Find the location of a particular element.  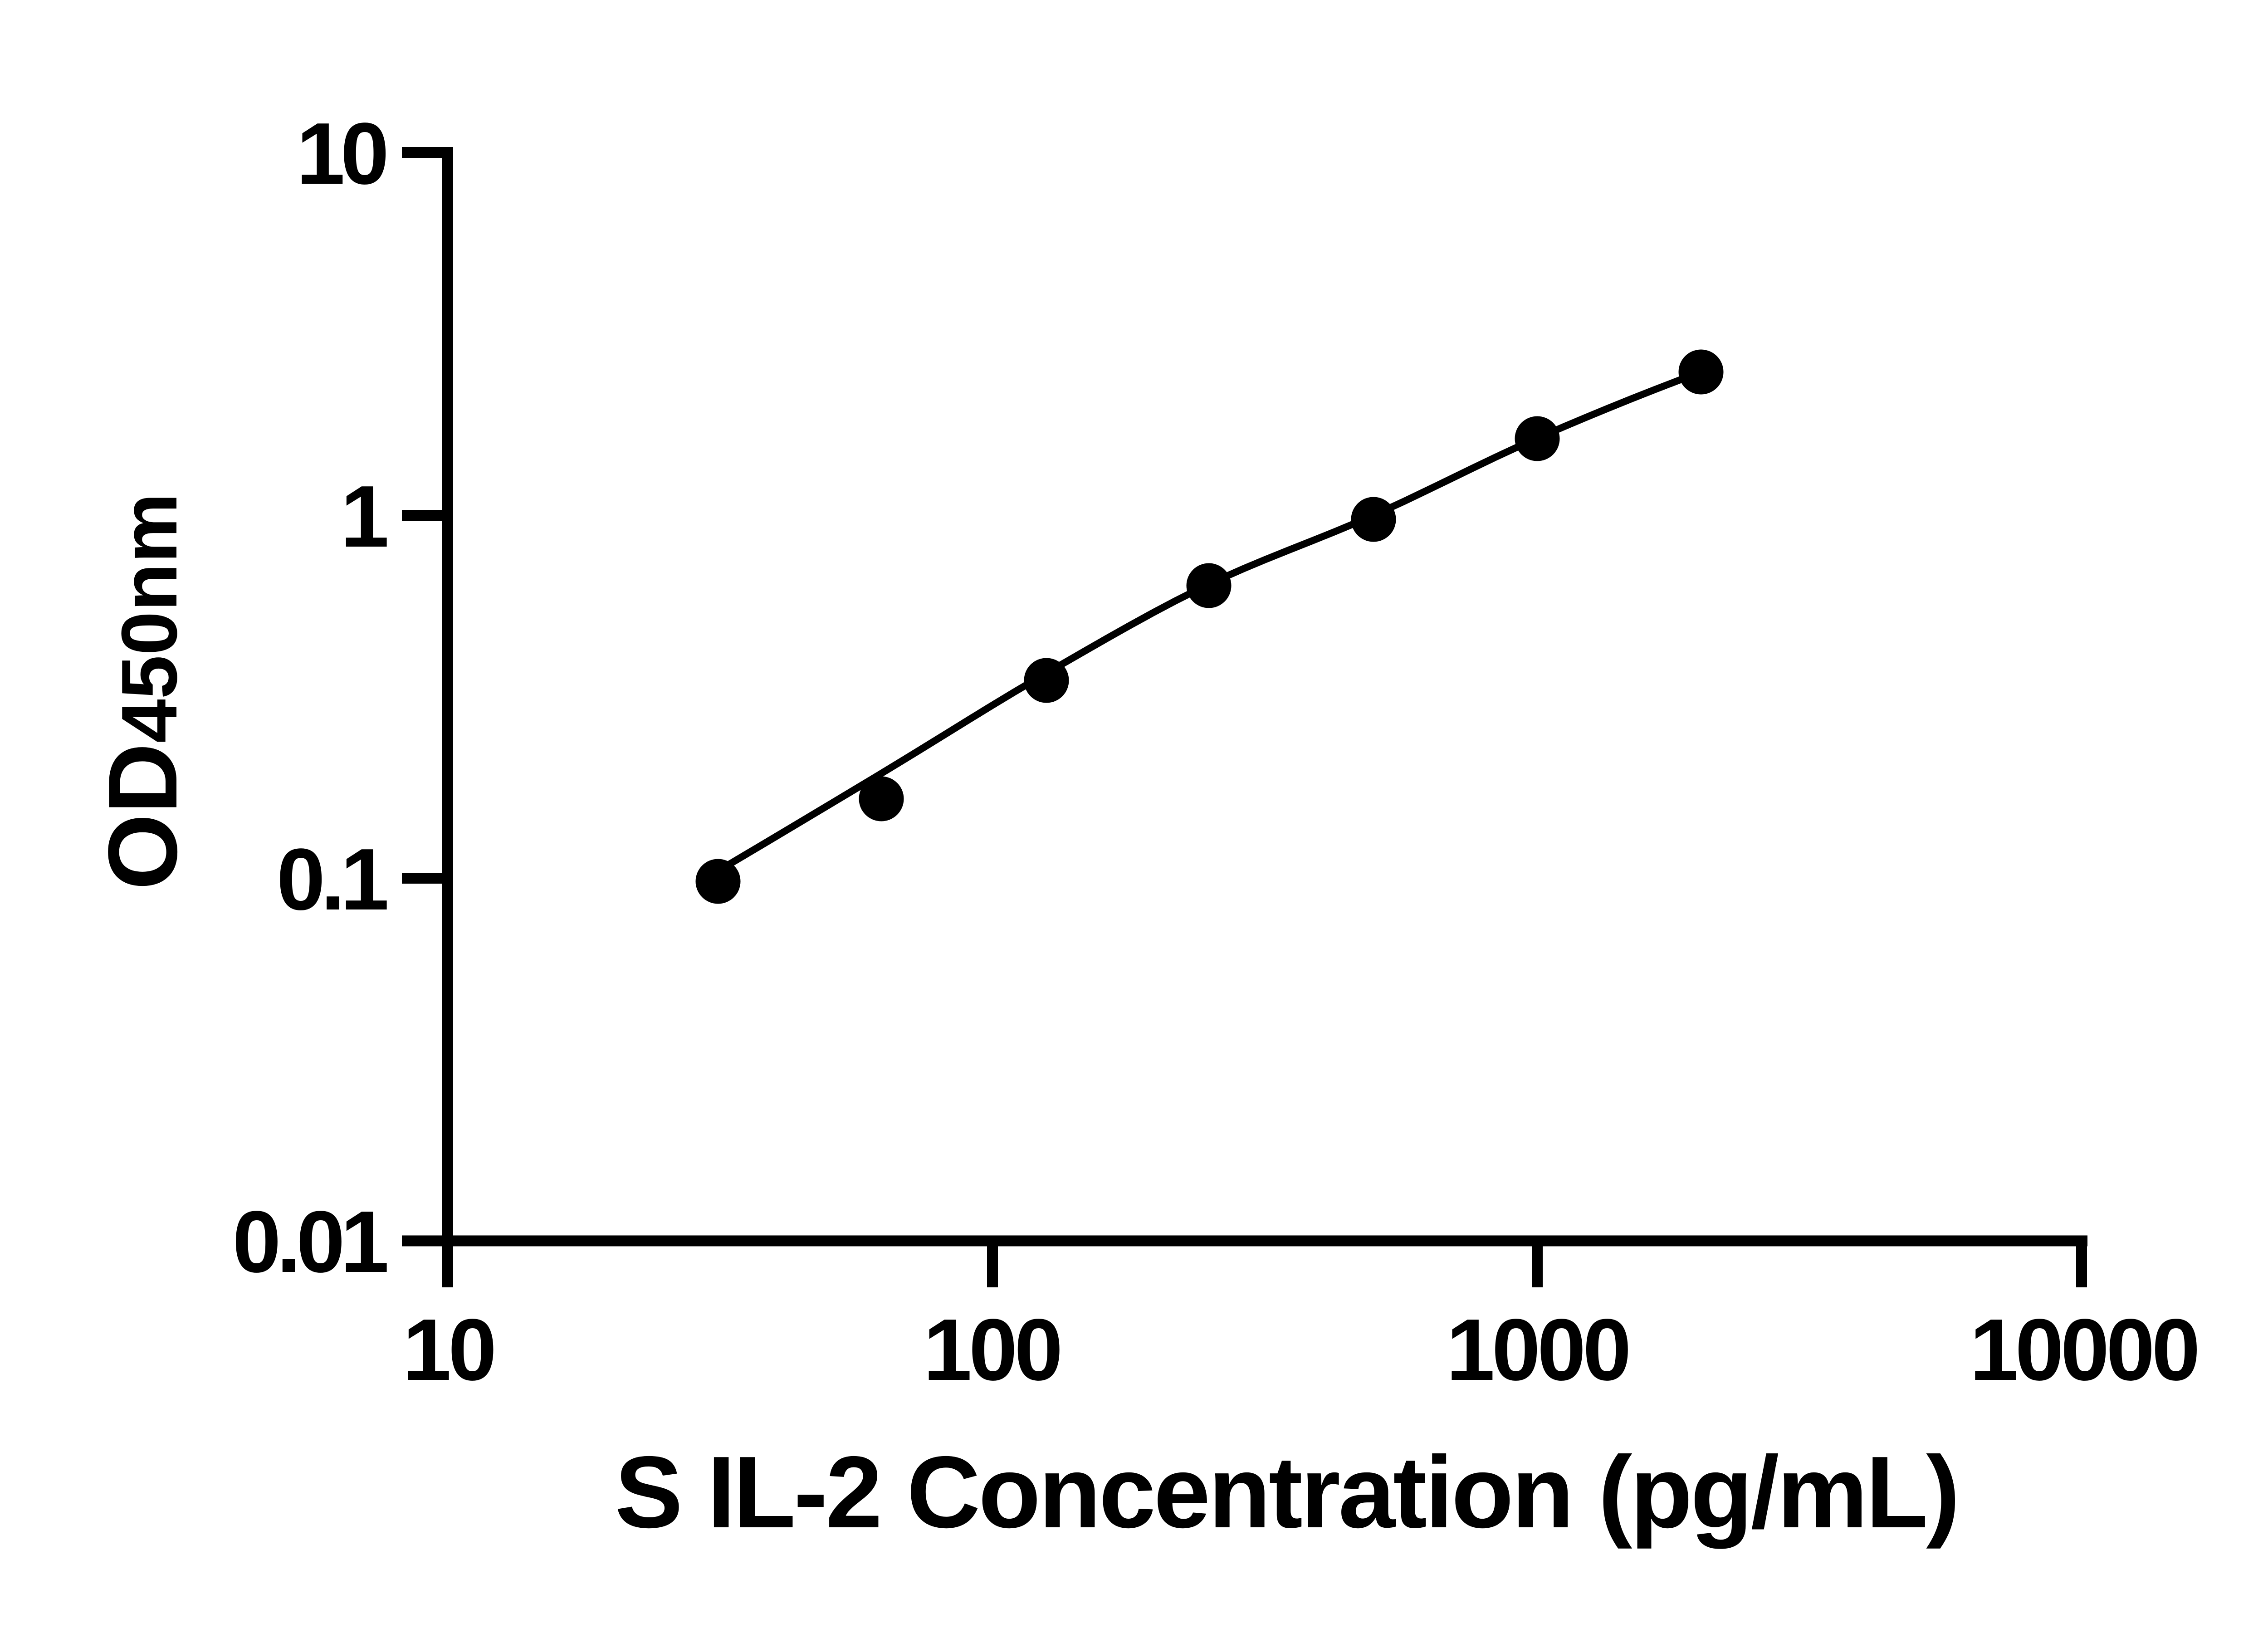

svg-text: 10000 is located at coordinates (2084, 1349).